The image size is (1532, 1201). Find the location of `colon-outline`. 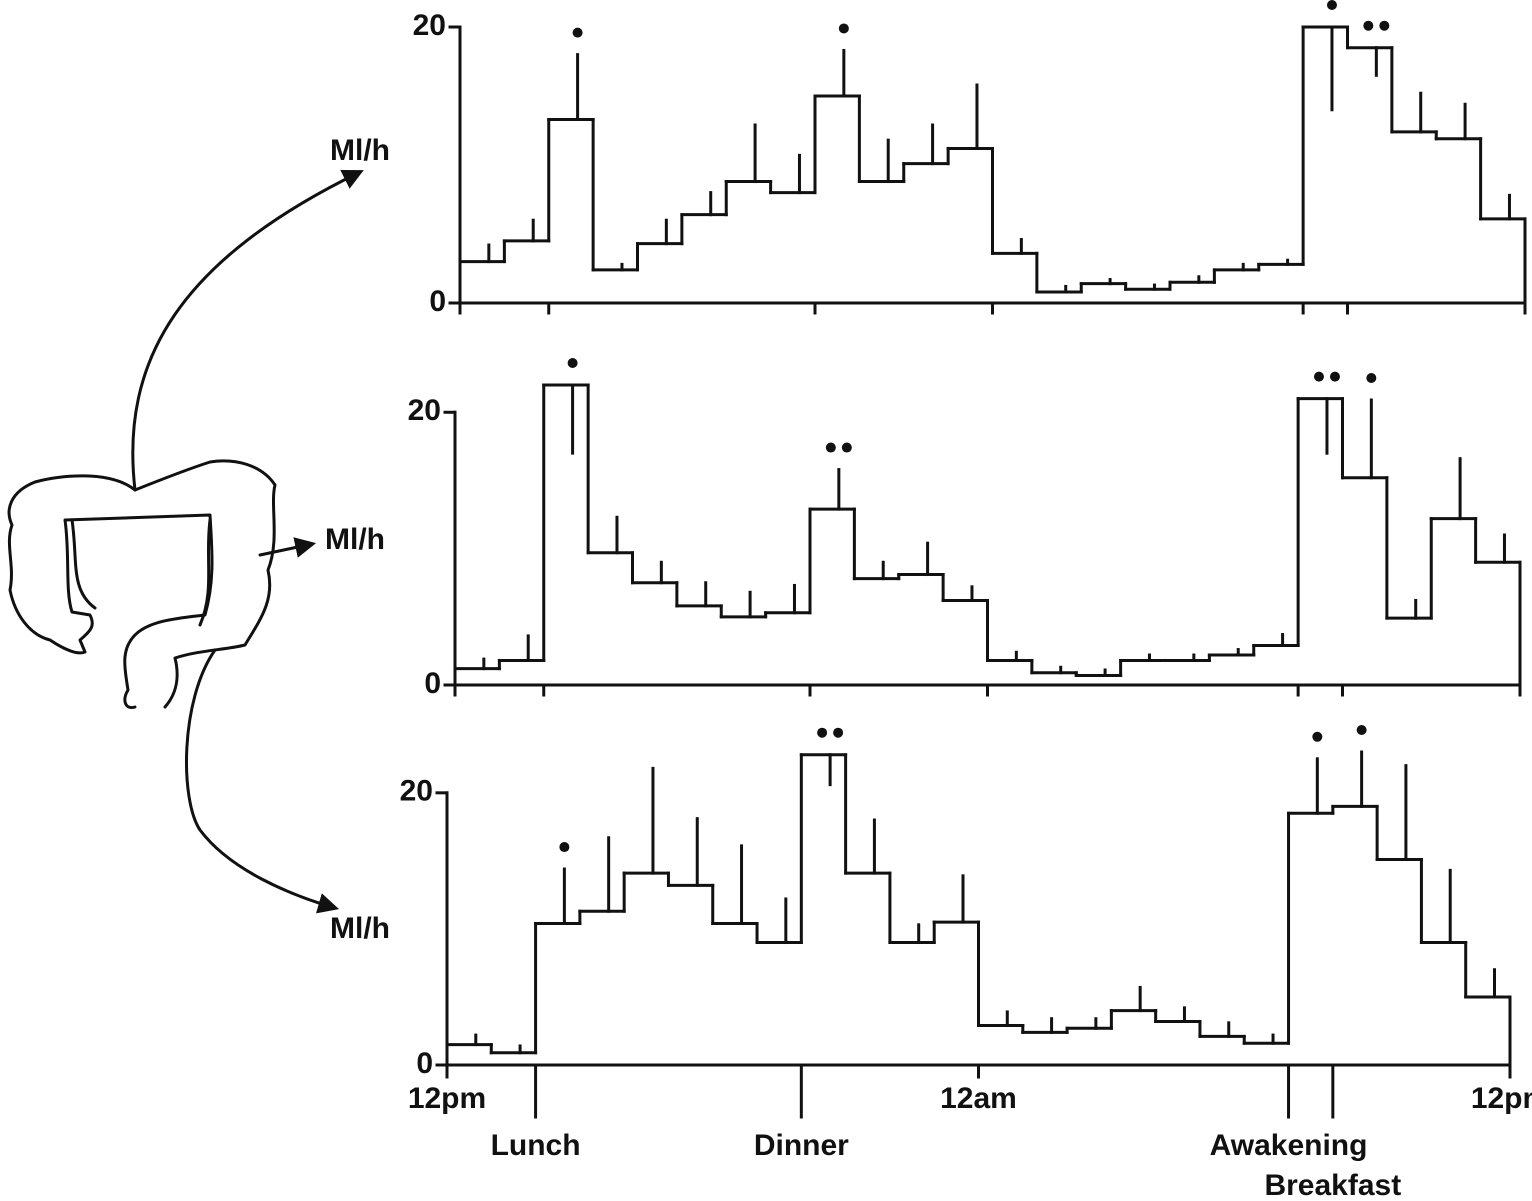

colon-outline is located at coordinates (142, 584).